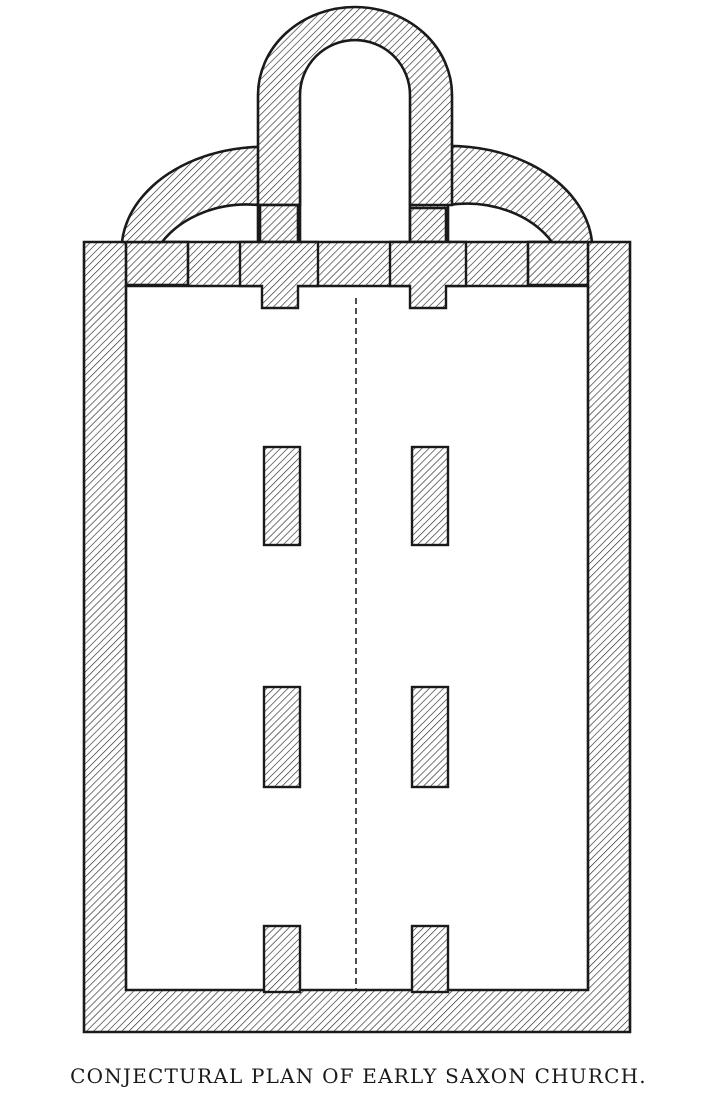 The height and width of the screenshot is (1102, 717). Describe the element at coordinates (279, 223) in the screenshot. I see `left-chancel-wall` at that location.